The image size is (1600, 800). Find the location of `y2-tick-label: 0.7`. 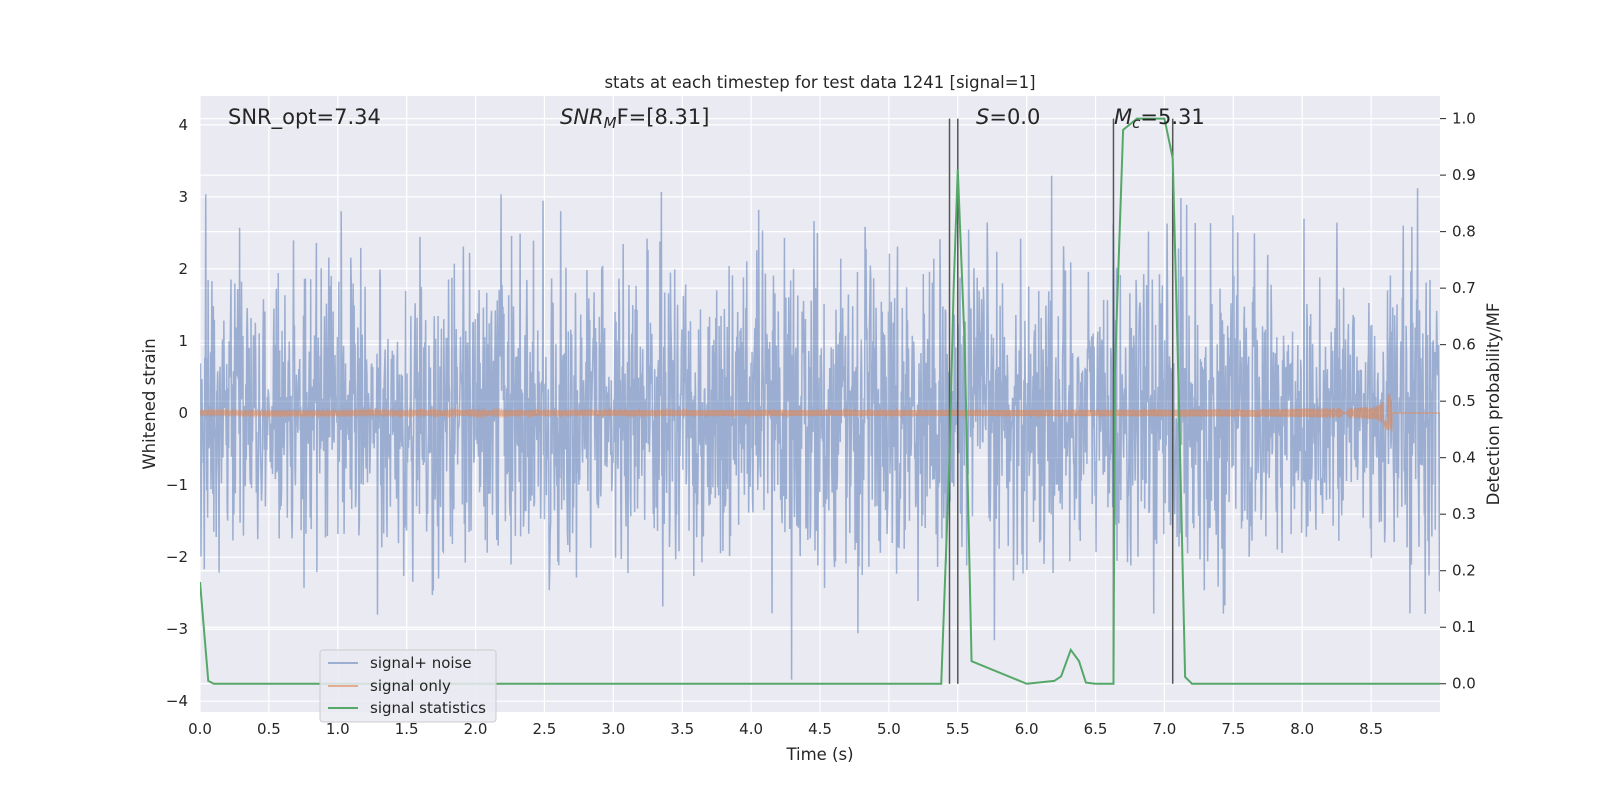

y2-tick-label: 0.7 is located at coordinates (1464, 288).